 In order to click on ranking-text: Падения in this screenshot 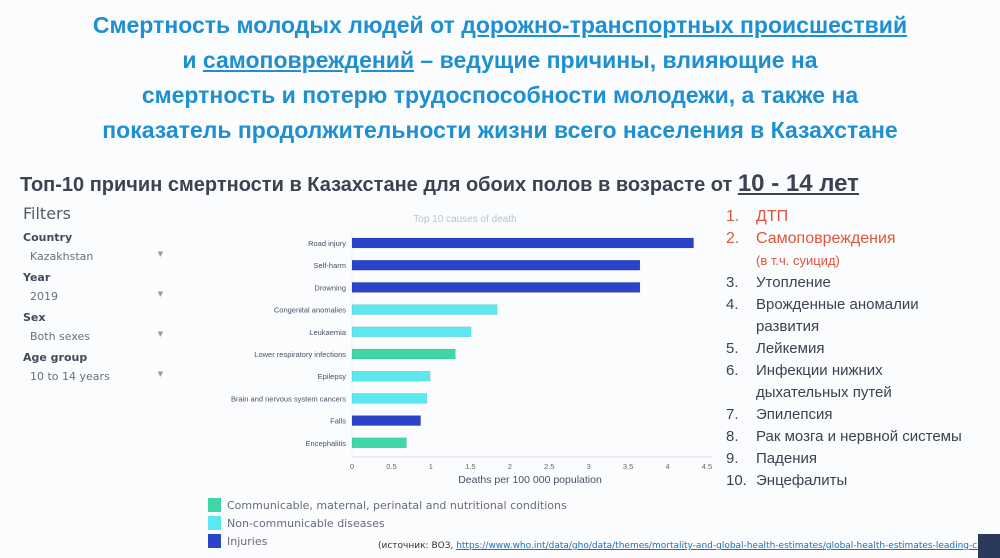, I will do `click(787, 458)`.